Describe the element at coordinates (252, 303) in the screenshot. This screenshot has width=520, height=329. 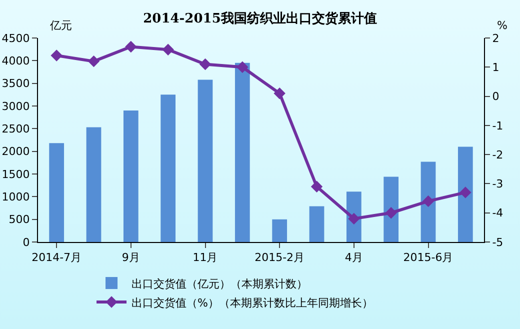
I see `legend-label: 出口交货值（%）（本期累计数比上年同期增长）` at that location.